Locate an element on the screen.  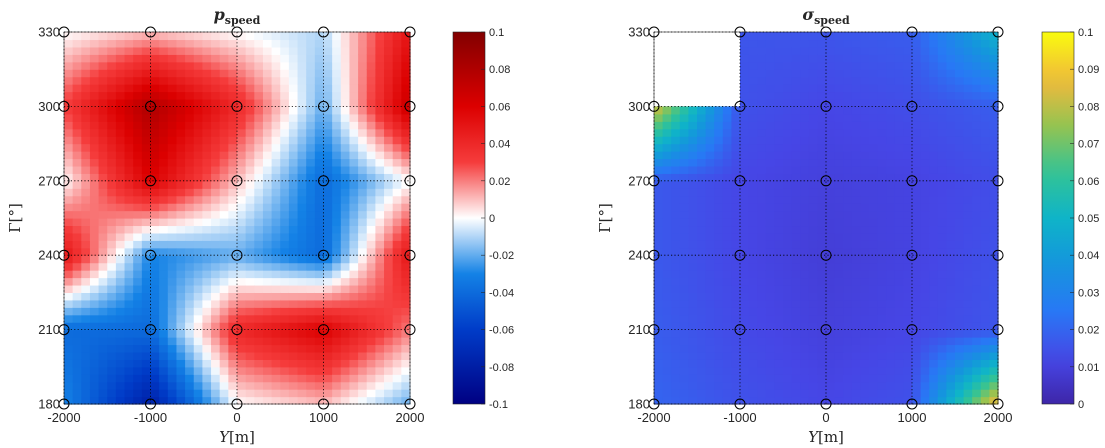
colorbar-tick-label: -0.1 is located at coordinates (498, 405).